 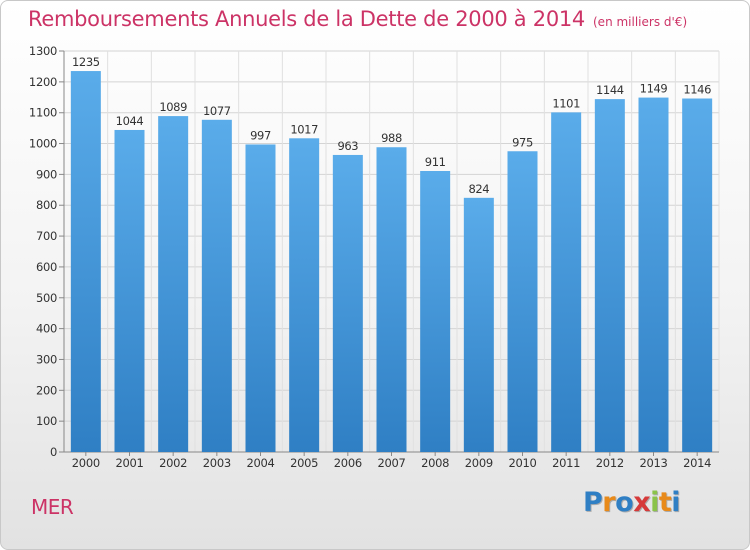 I want to click on data-label-2000: 1235, so click(x=86, y=62).